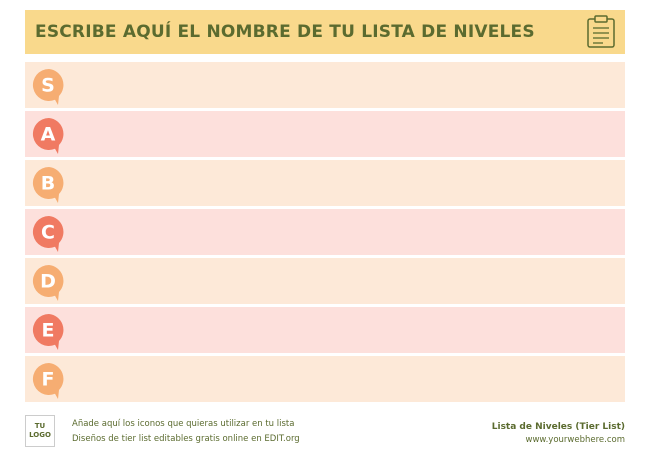  Describe the element at coordinates (575, 440) in the screenshot. I see `website: www.yourwebhere.com` at that location.